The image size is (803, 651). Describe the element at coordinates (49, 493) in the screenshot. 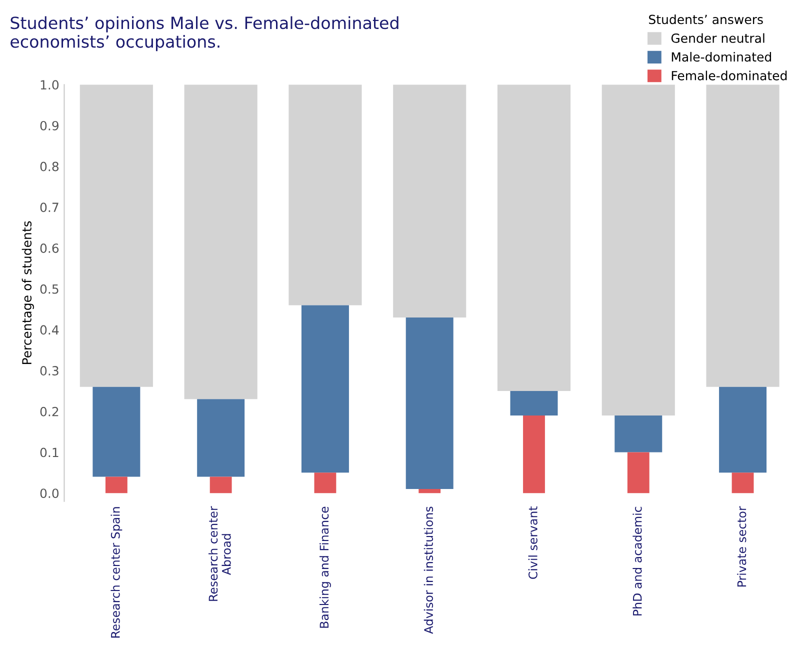

I see `y-tick-label: 0.0` at that location.